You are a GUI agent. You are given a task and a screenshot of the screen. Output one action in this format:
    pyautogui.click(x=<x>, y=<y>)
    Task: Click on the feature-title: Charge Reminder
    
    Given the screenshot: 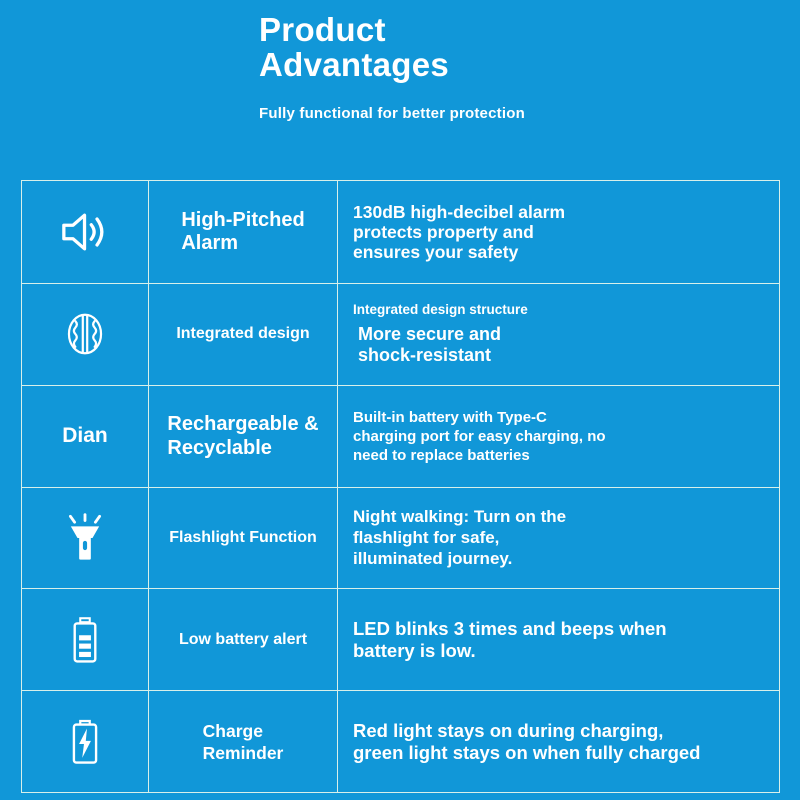 What is the action you would take?
    pyautogui.click(x=243, y=741)
    